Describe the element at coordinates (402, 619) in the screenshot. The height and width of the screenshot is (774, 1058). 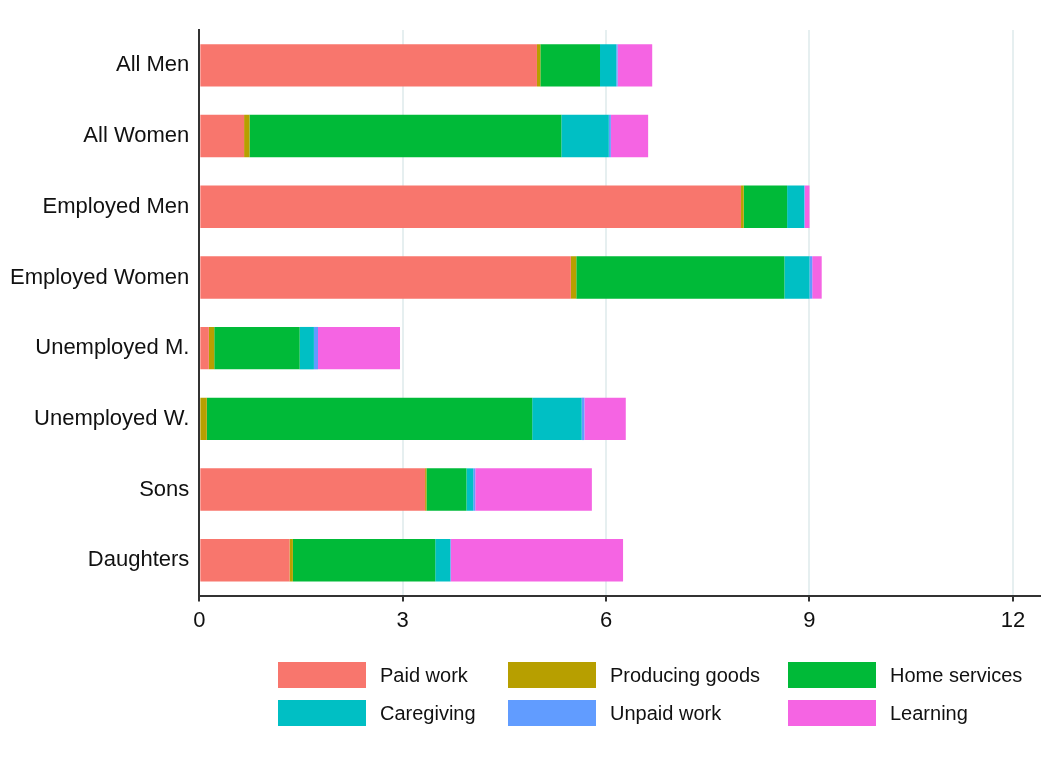
I see `x-tick-label: 3` at that location.